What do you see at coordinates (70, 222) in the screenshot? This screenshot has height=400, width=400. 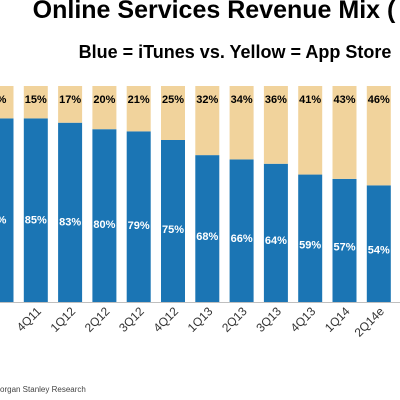 I see `data-label-itunes: 83%` at bounding box center [70, 222].